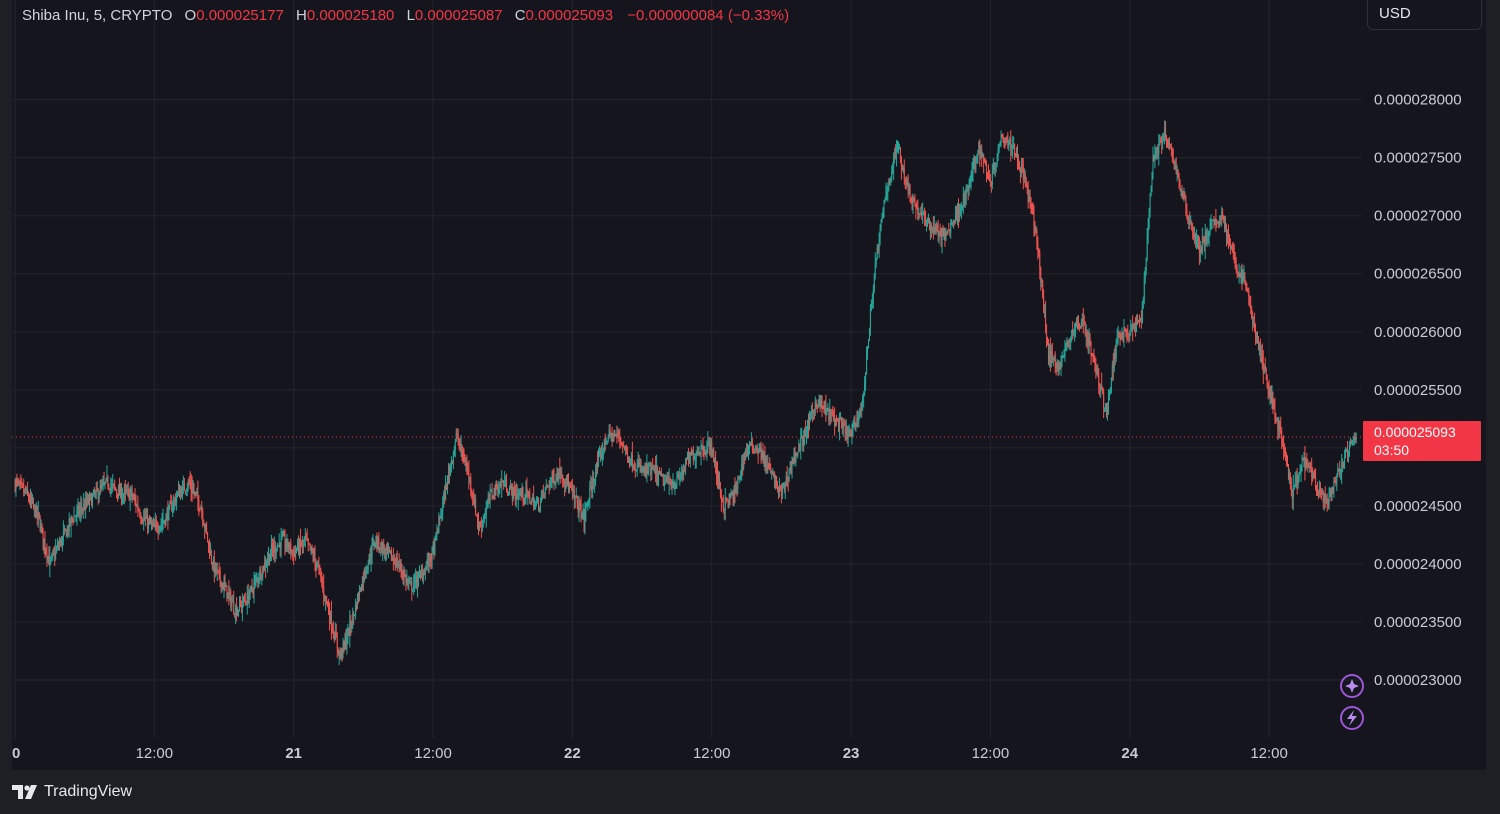 The height and width of the screenshot is (814, 1500). Describe the element at coordinates (1415, 432) in the screenshot. I see `last-price-value: 0.000025093` at that location.